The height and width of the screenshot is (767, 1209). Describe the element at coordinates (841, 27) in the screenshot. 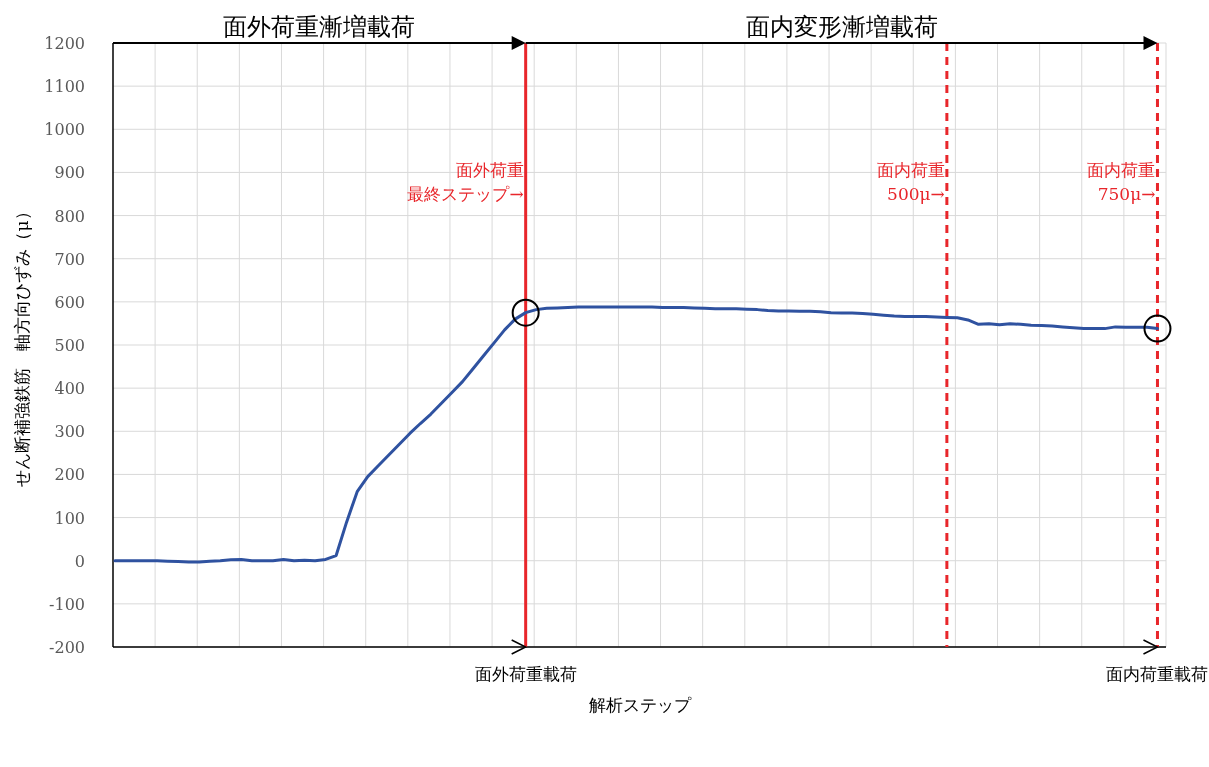

I see `text: 面内変形漸増載荷` at that location.